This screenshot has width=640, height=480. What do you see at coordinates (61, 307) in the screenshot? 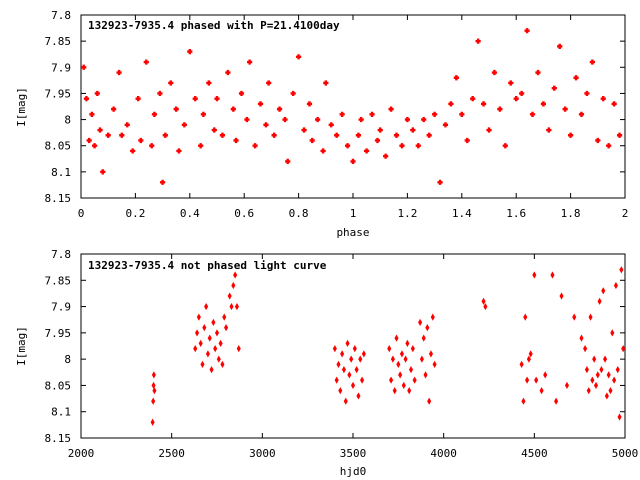
I see `y-tick-label: 7.9` at bounding box center [61, 307].